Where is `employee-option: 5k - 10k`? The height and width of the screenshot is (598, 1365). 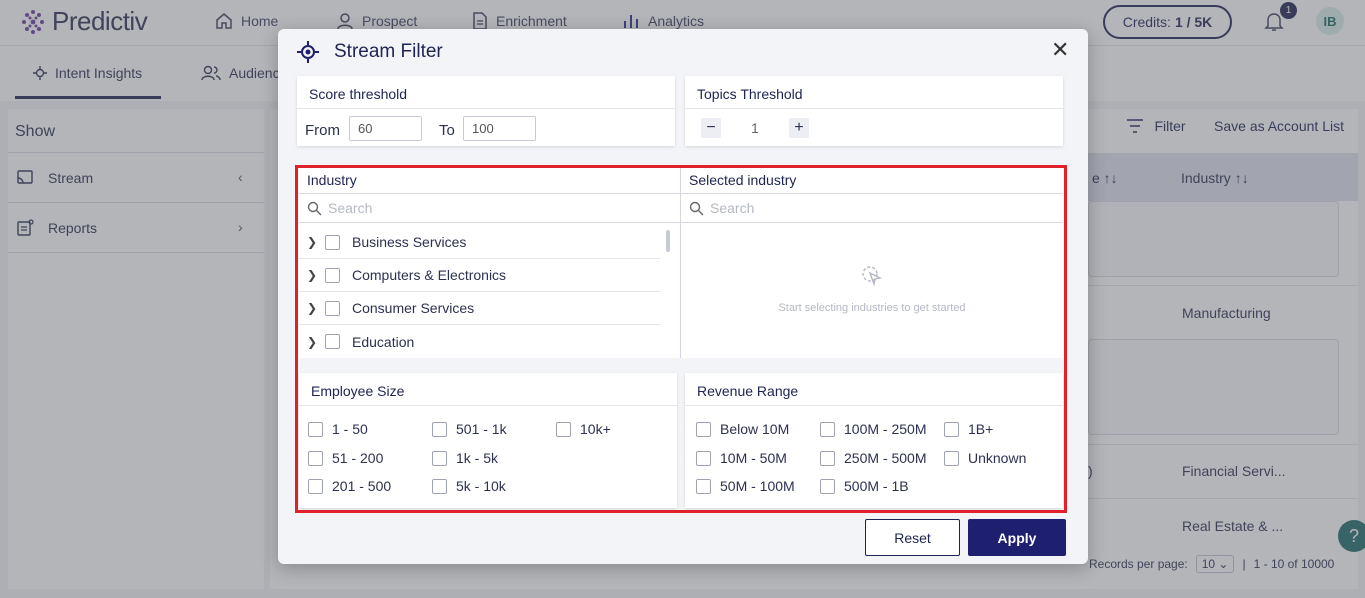 employee-option: 5k - 10k is located at coordinates (469, 486).